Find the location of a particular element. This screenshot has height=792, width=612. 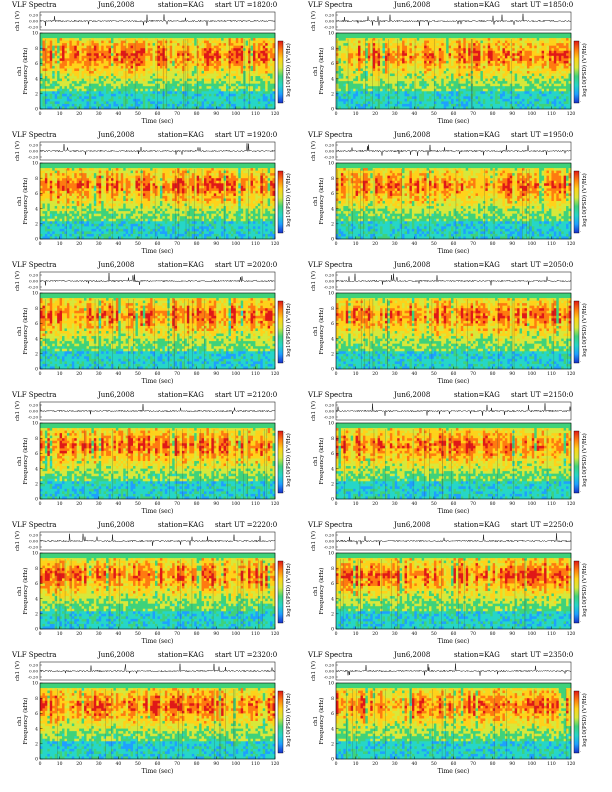

waveform-tick-label: 0.00 is located at coordinates (33, 21).